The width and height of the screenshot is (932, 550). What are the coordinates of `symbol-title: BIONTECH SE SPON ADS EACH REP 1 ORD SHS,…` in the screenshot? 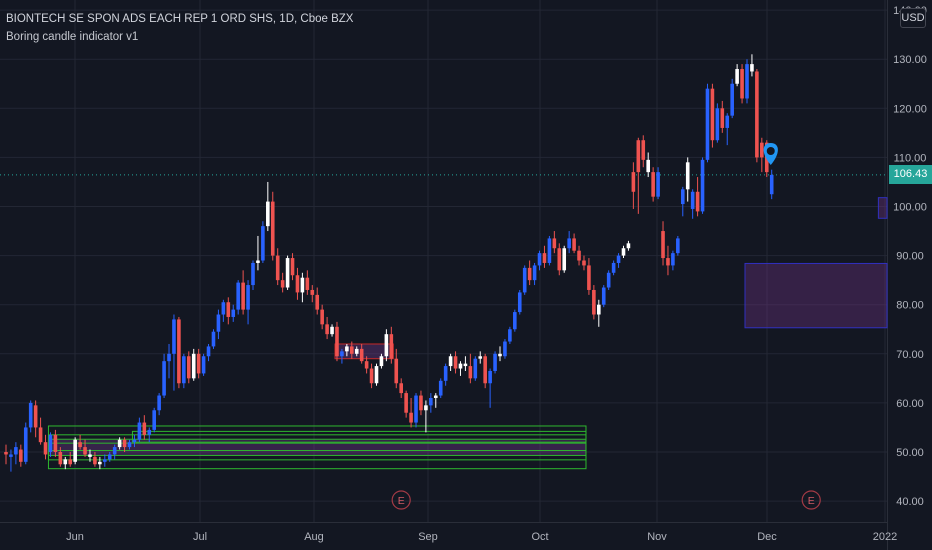 It's located at (180, 19).